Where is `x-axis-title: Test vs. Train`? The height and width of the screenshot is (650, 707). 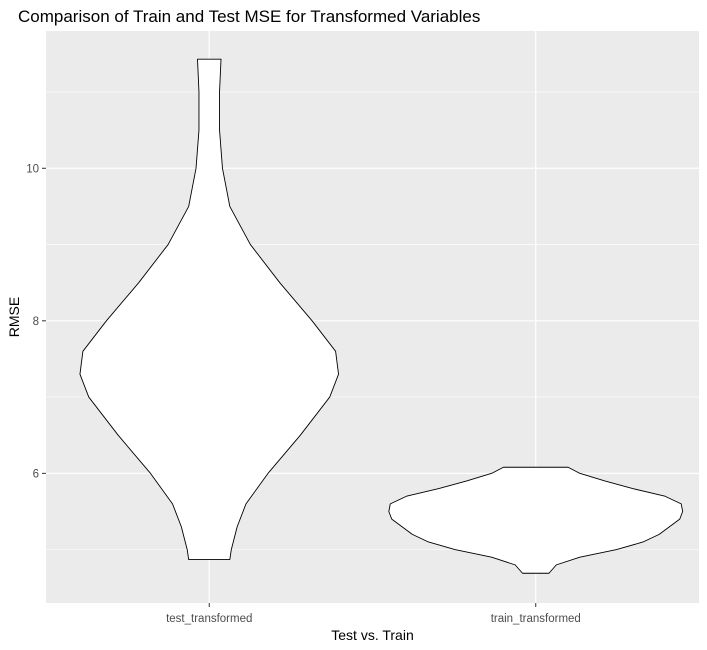
x-axis-title: Test vs. Train is located at coordinates (372, 635).